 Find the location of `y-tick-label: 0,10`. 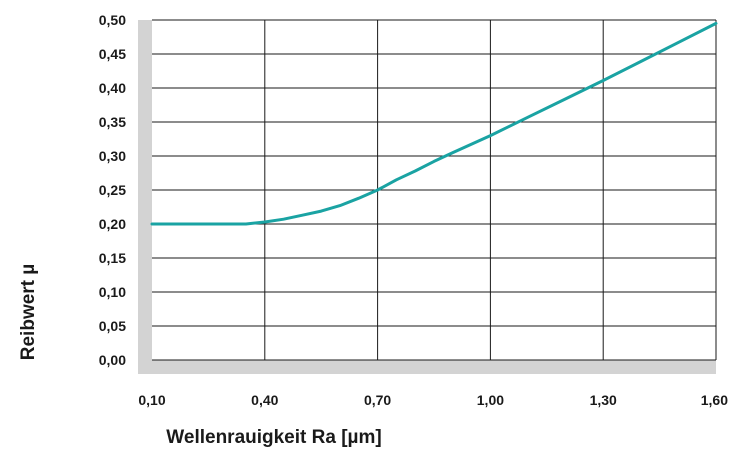

y-tick-label: 0,10 is located at coordinates (112, 292).